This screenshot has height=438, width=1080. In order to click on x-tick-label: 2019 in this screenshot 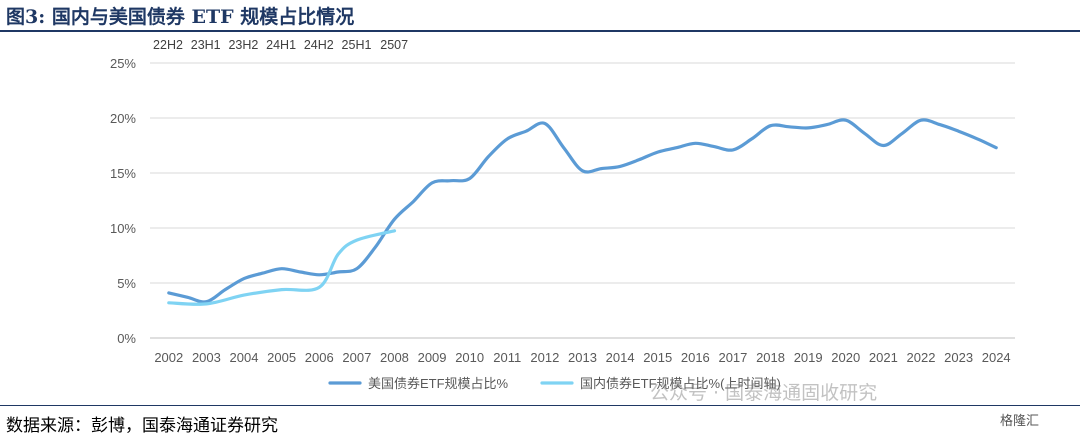, I will do `click(808, 357)`.